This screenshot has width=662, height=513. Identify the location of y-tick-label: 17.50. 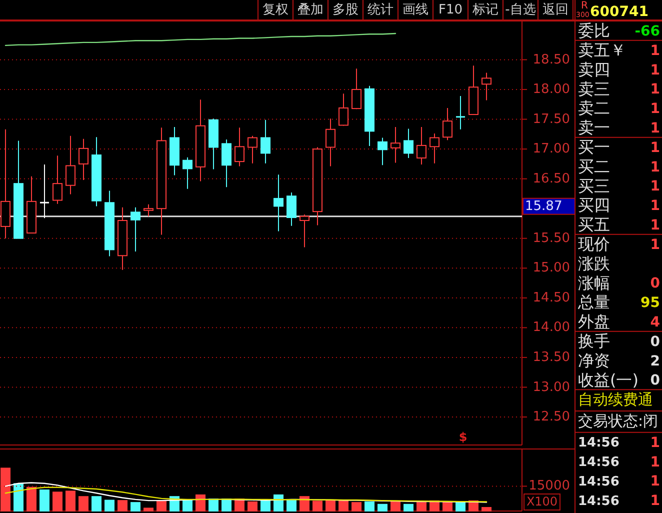
(551, 119).